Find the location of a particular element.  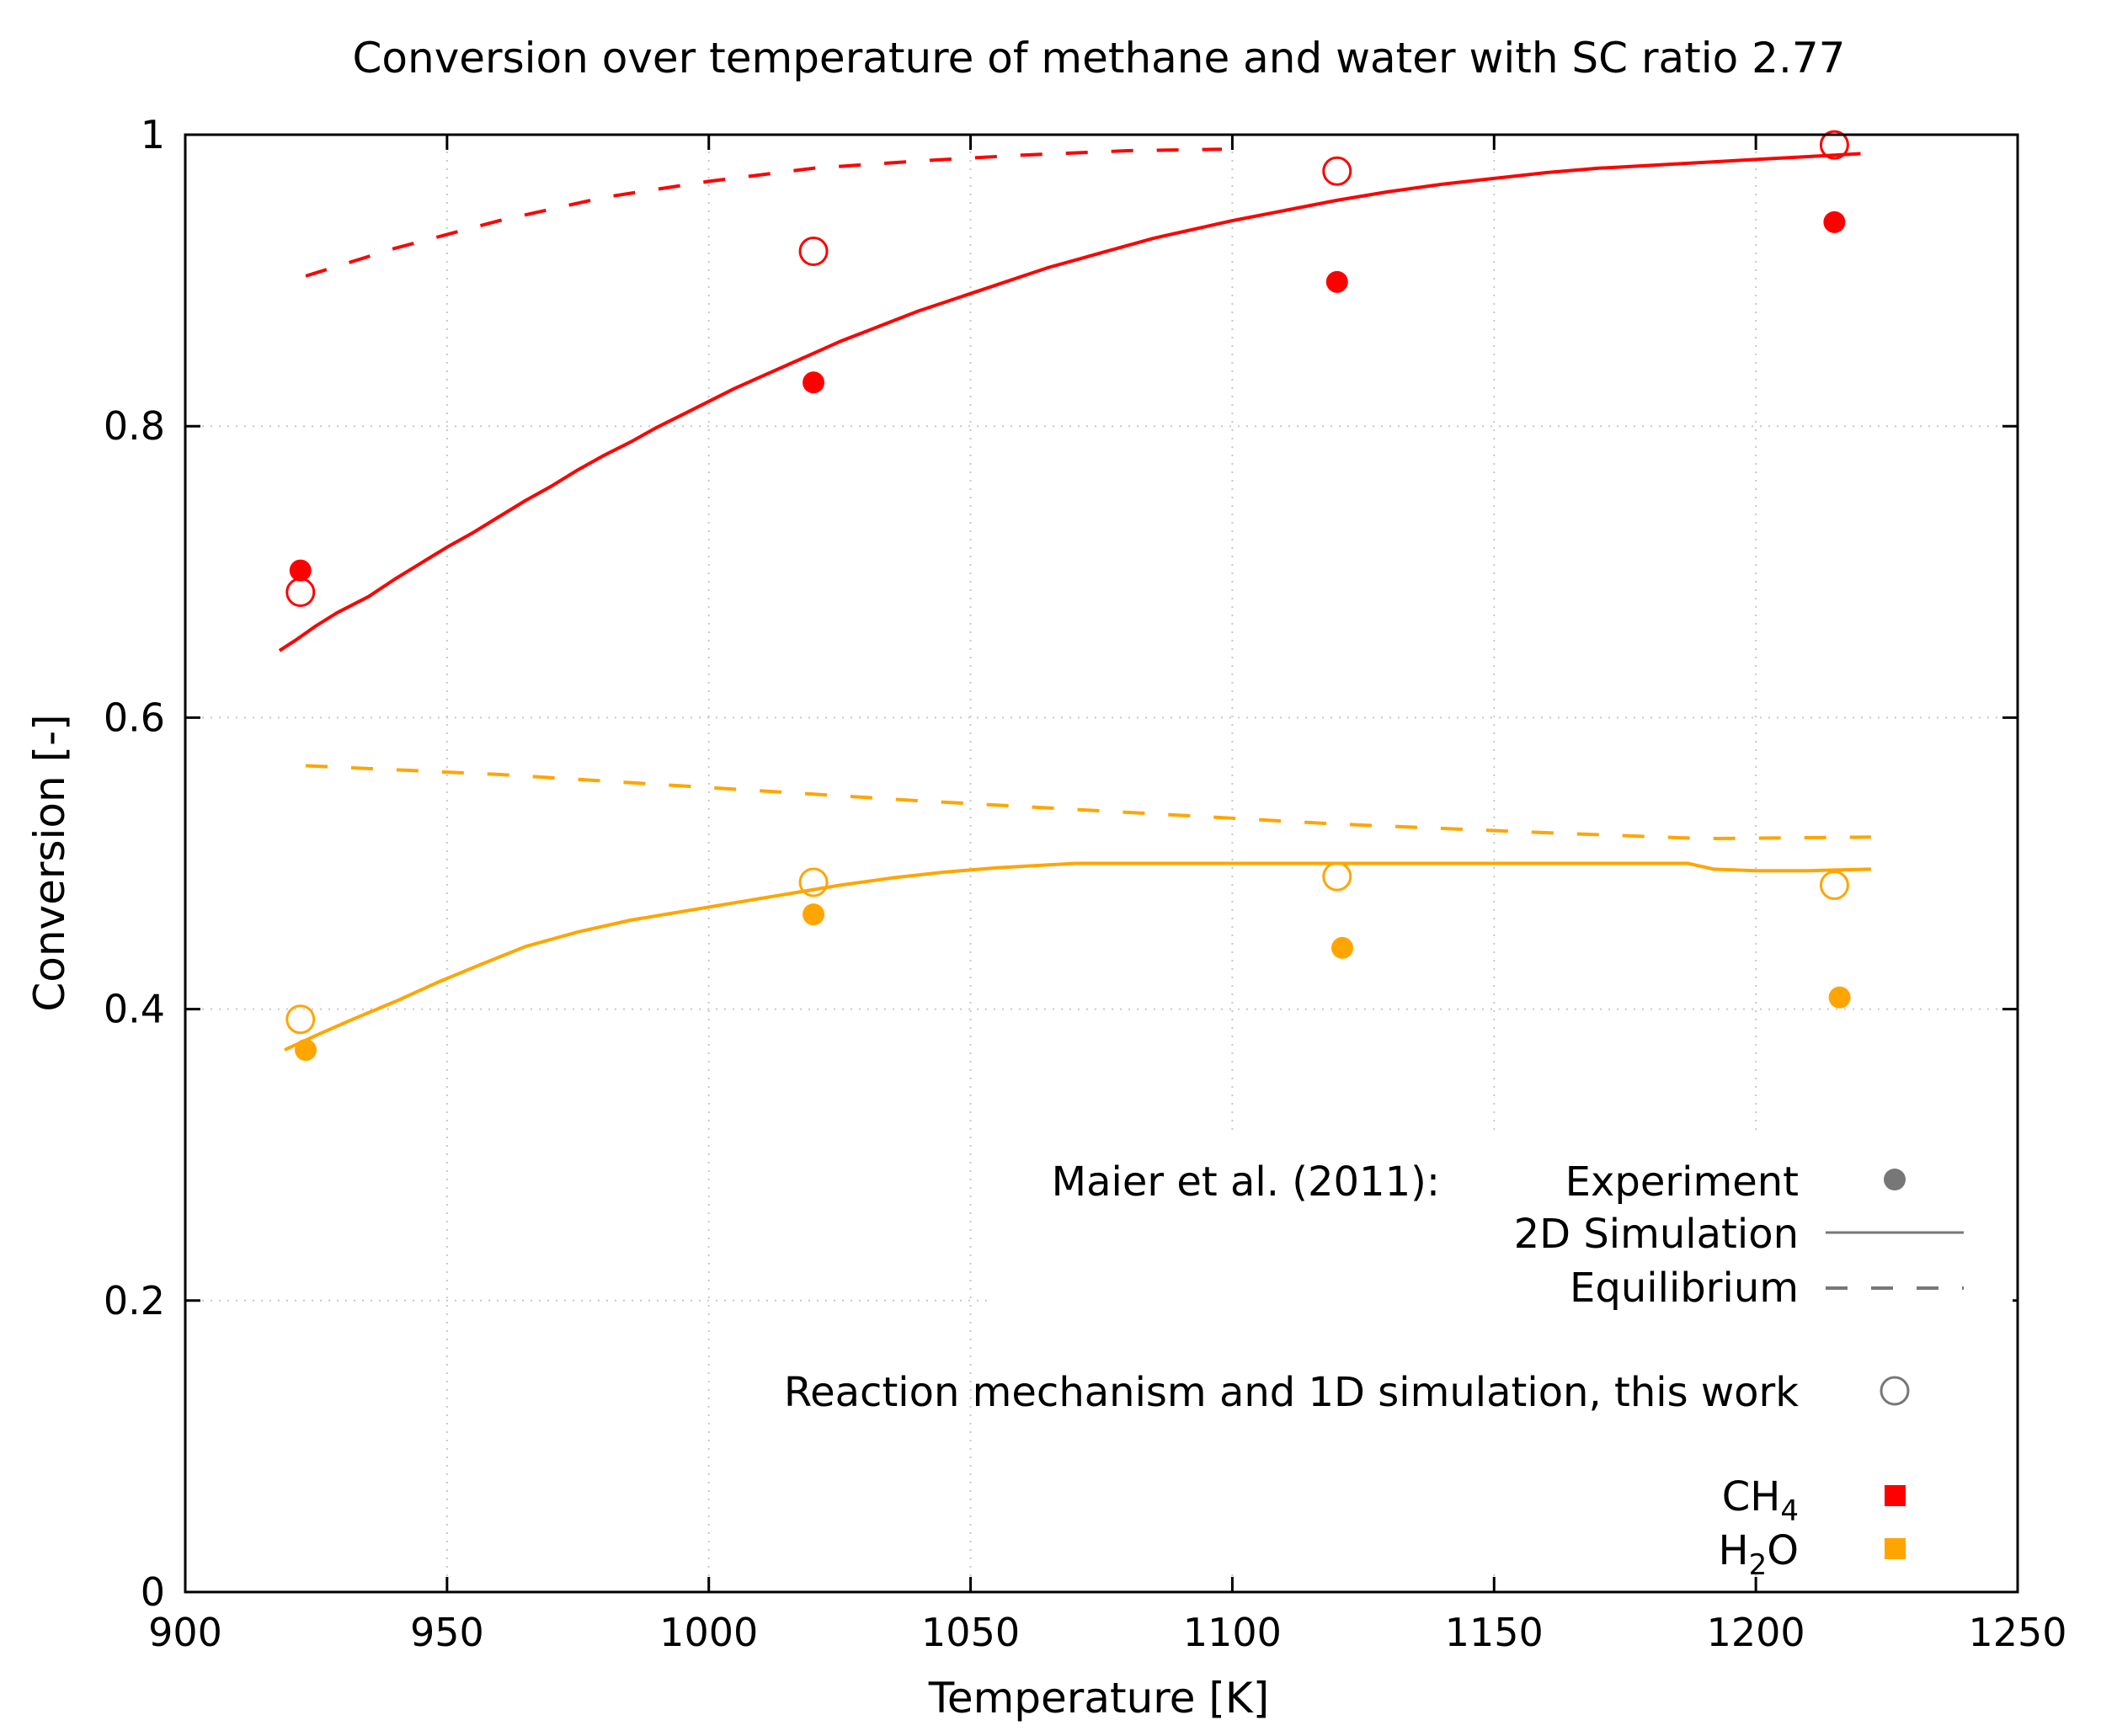

y-tick-label: 0.6 is located at coordinates (134, 717).